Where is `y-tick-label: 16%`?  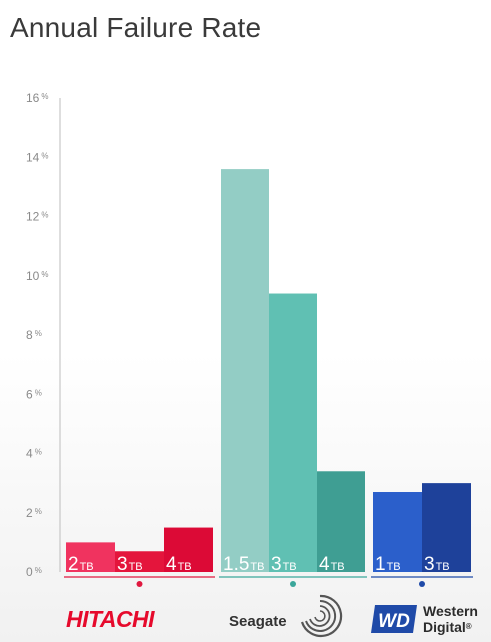
y-tick-label: 16% is located at coordinates (37, 98).